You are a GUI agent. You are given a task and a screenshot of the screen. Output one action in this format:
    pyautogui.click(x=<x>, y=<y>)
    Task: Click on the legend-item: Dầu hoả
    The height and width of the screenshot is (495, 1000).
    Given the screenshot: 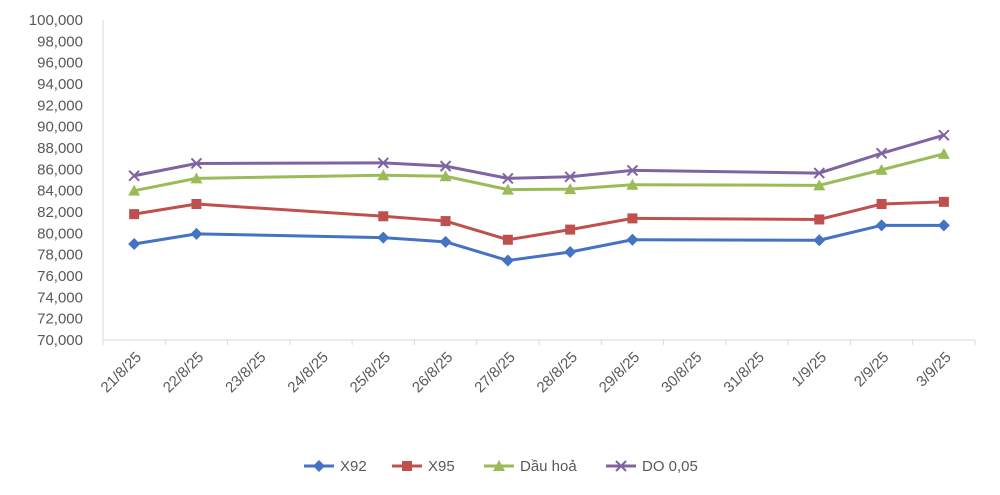 What is the action you would take?
    pyautogui.click(x=530, y=466)
    